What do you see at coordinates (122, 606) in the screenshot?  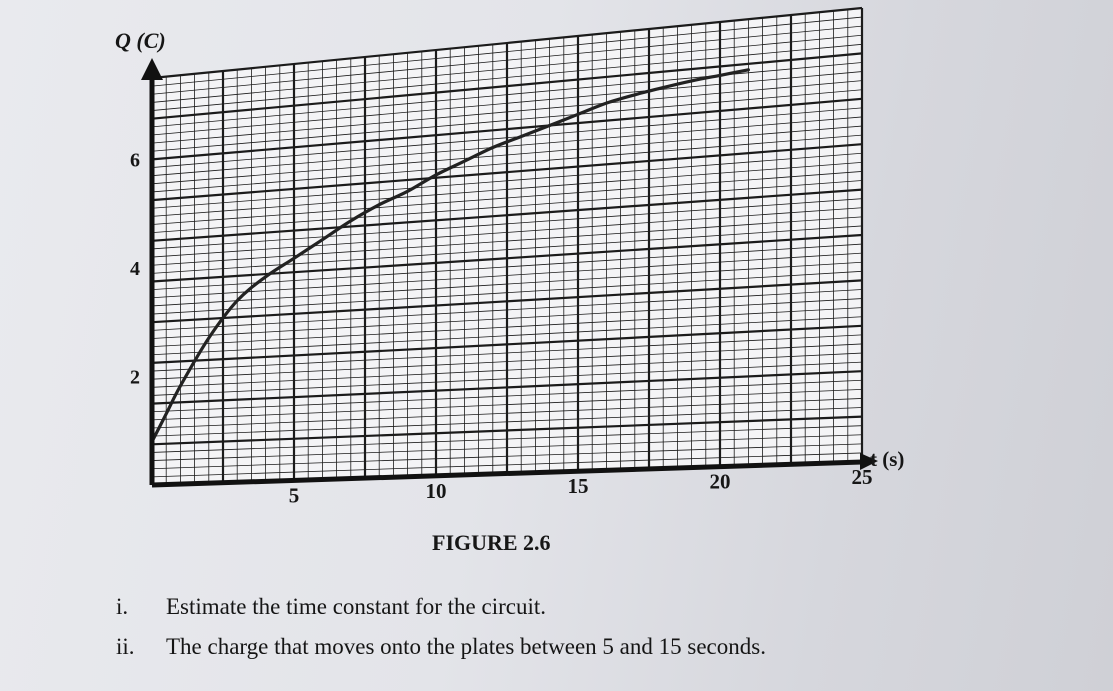 I see `question-1-number: i.` at bounding box center [122, 606].